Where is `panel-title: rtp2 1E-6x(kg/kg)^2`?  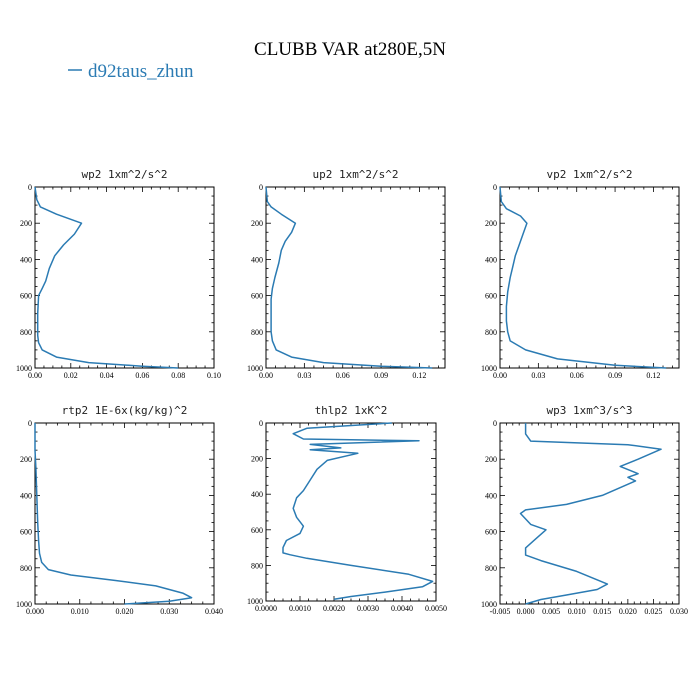 panel-title: rtp2 1E-6x(kg/kg)^2 is located at coordinates (125, 410).